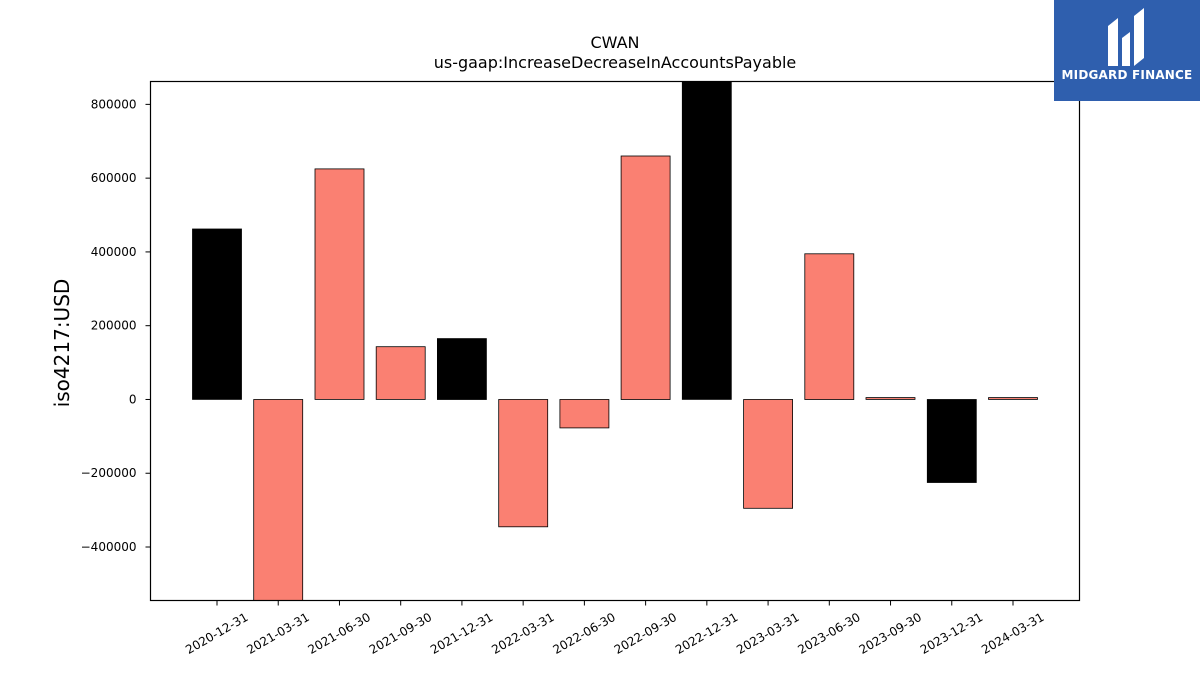  Describe the element at coordinates (1126, 37) in the screenshot. I see `midgard-logo-icon` at that location.